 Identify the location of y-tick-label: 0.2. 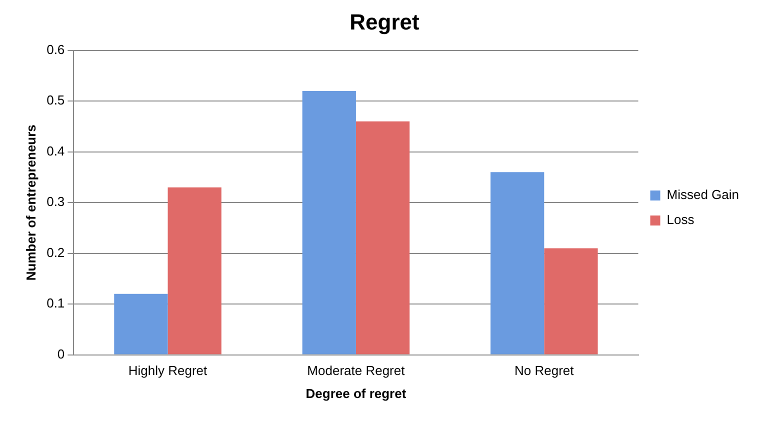
(55, 252).